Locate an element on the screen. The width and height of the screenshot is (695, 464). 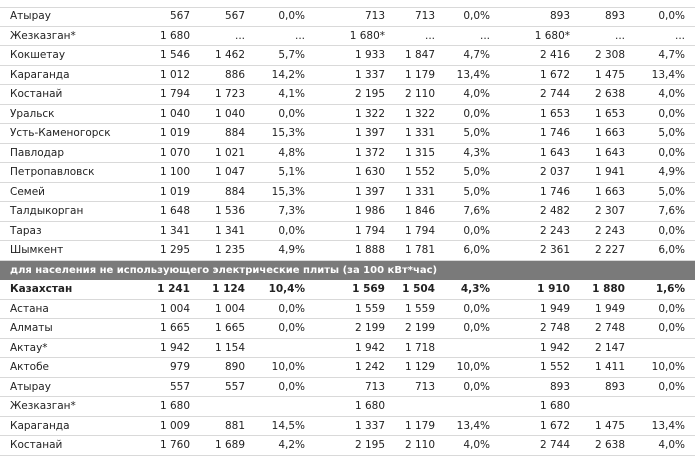
cell-value: 5,1% is located at coordinates (291, 172).